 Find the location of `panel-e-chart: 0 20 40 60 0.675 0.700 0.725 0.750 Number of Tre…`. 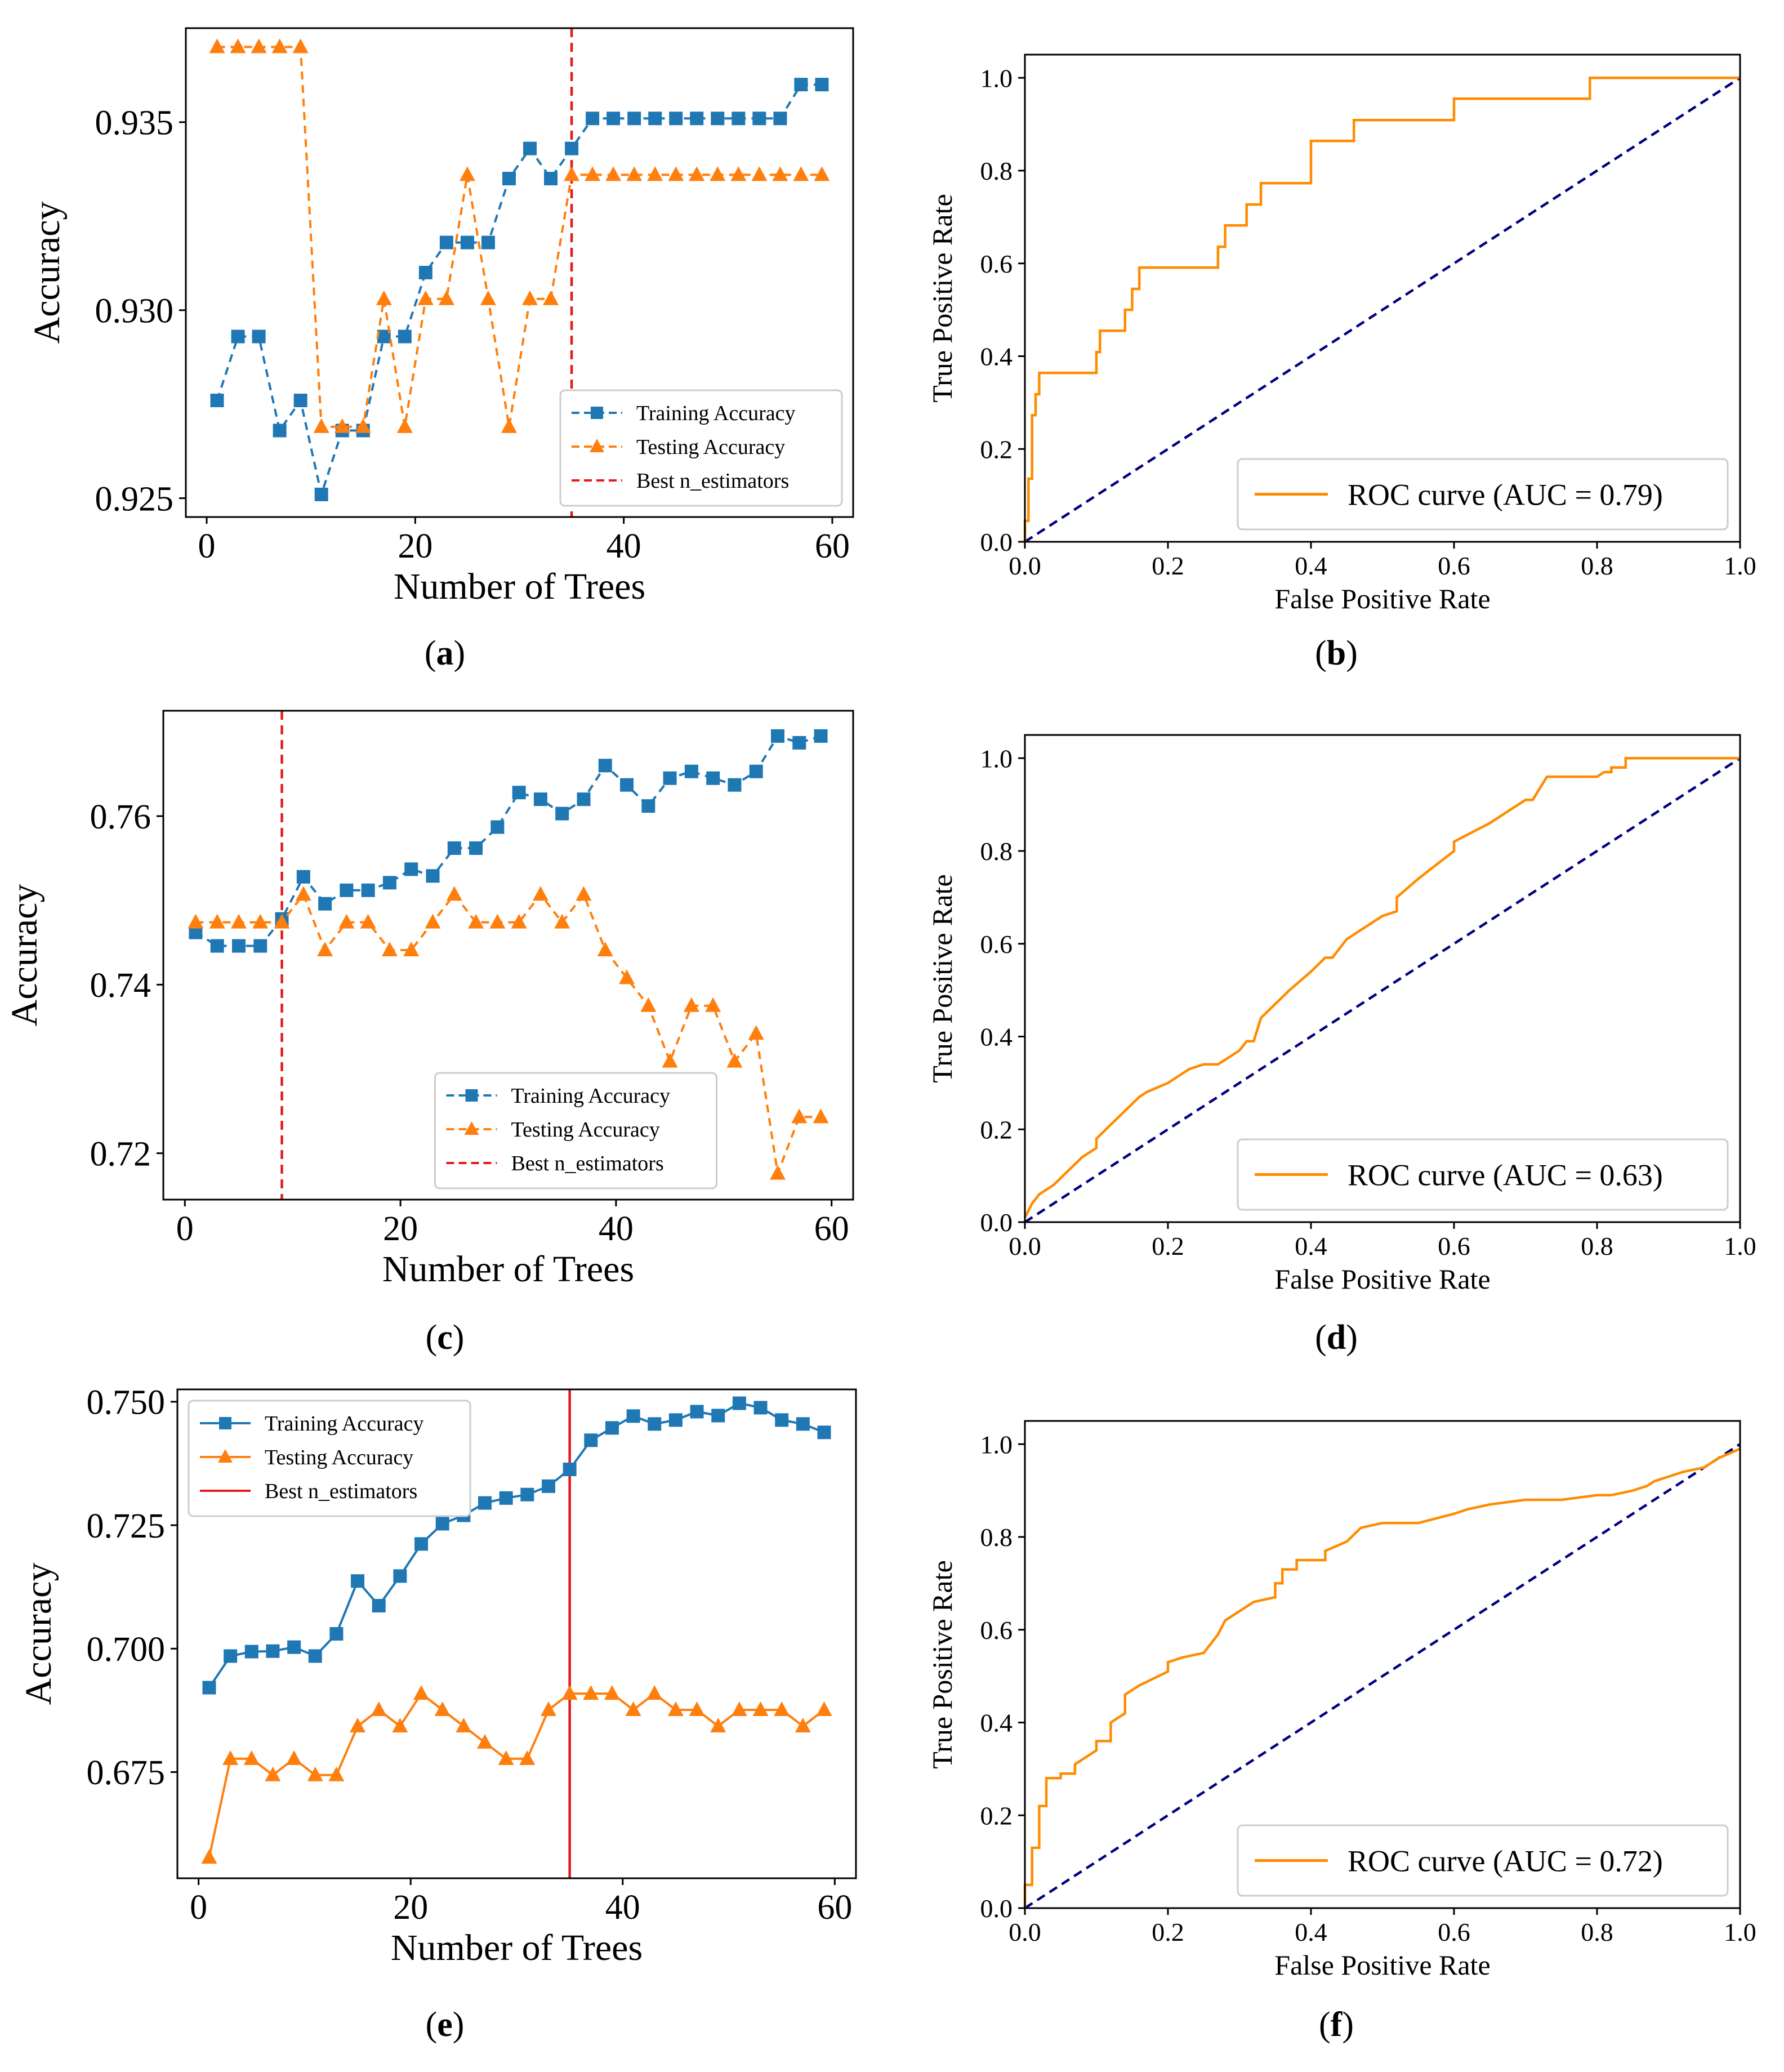

panel-e-chart: 0 20 40 60 0.675 0.700 0.725 0.750 Number of Tre… is located at coordinates (437, 1714).